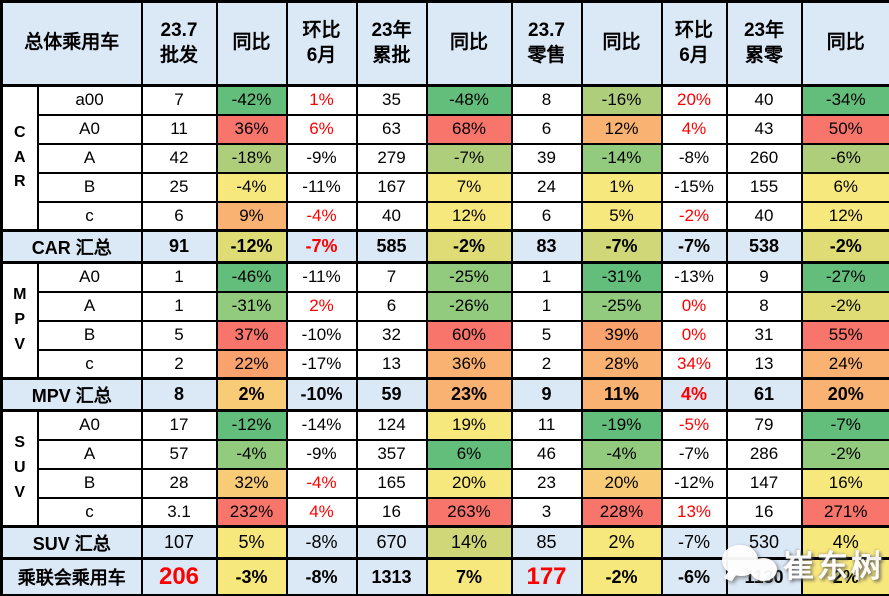 This screenshot has width=889, height=596. Describe the element at coordinates (251, 158) in the screenshot. I see `value-cell: -18%` at that location.